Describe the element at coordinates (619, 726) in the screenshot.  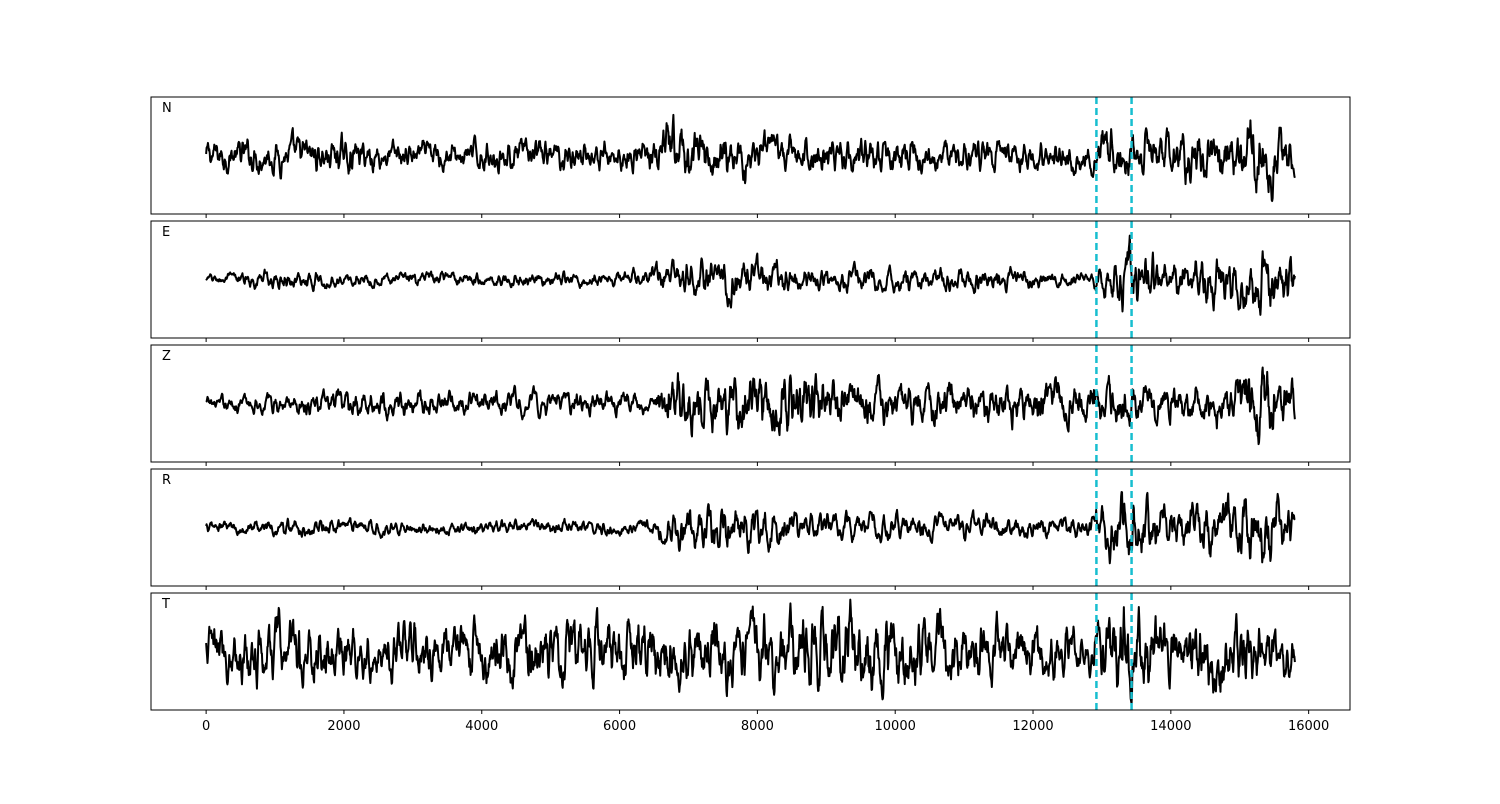
I see `x-tick-label: 6000` at that location.